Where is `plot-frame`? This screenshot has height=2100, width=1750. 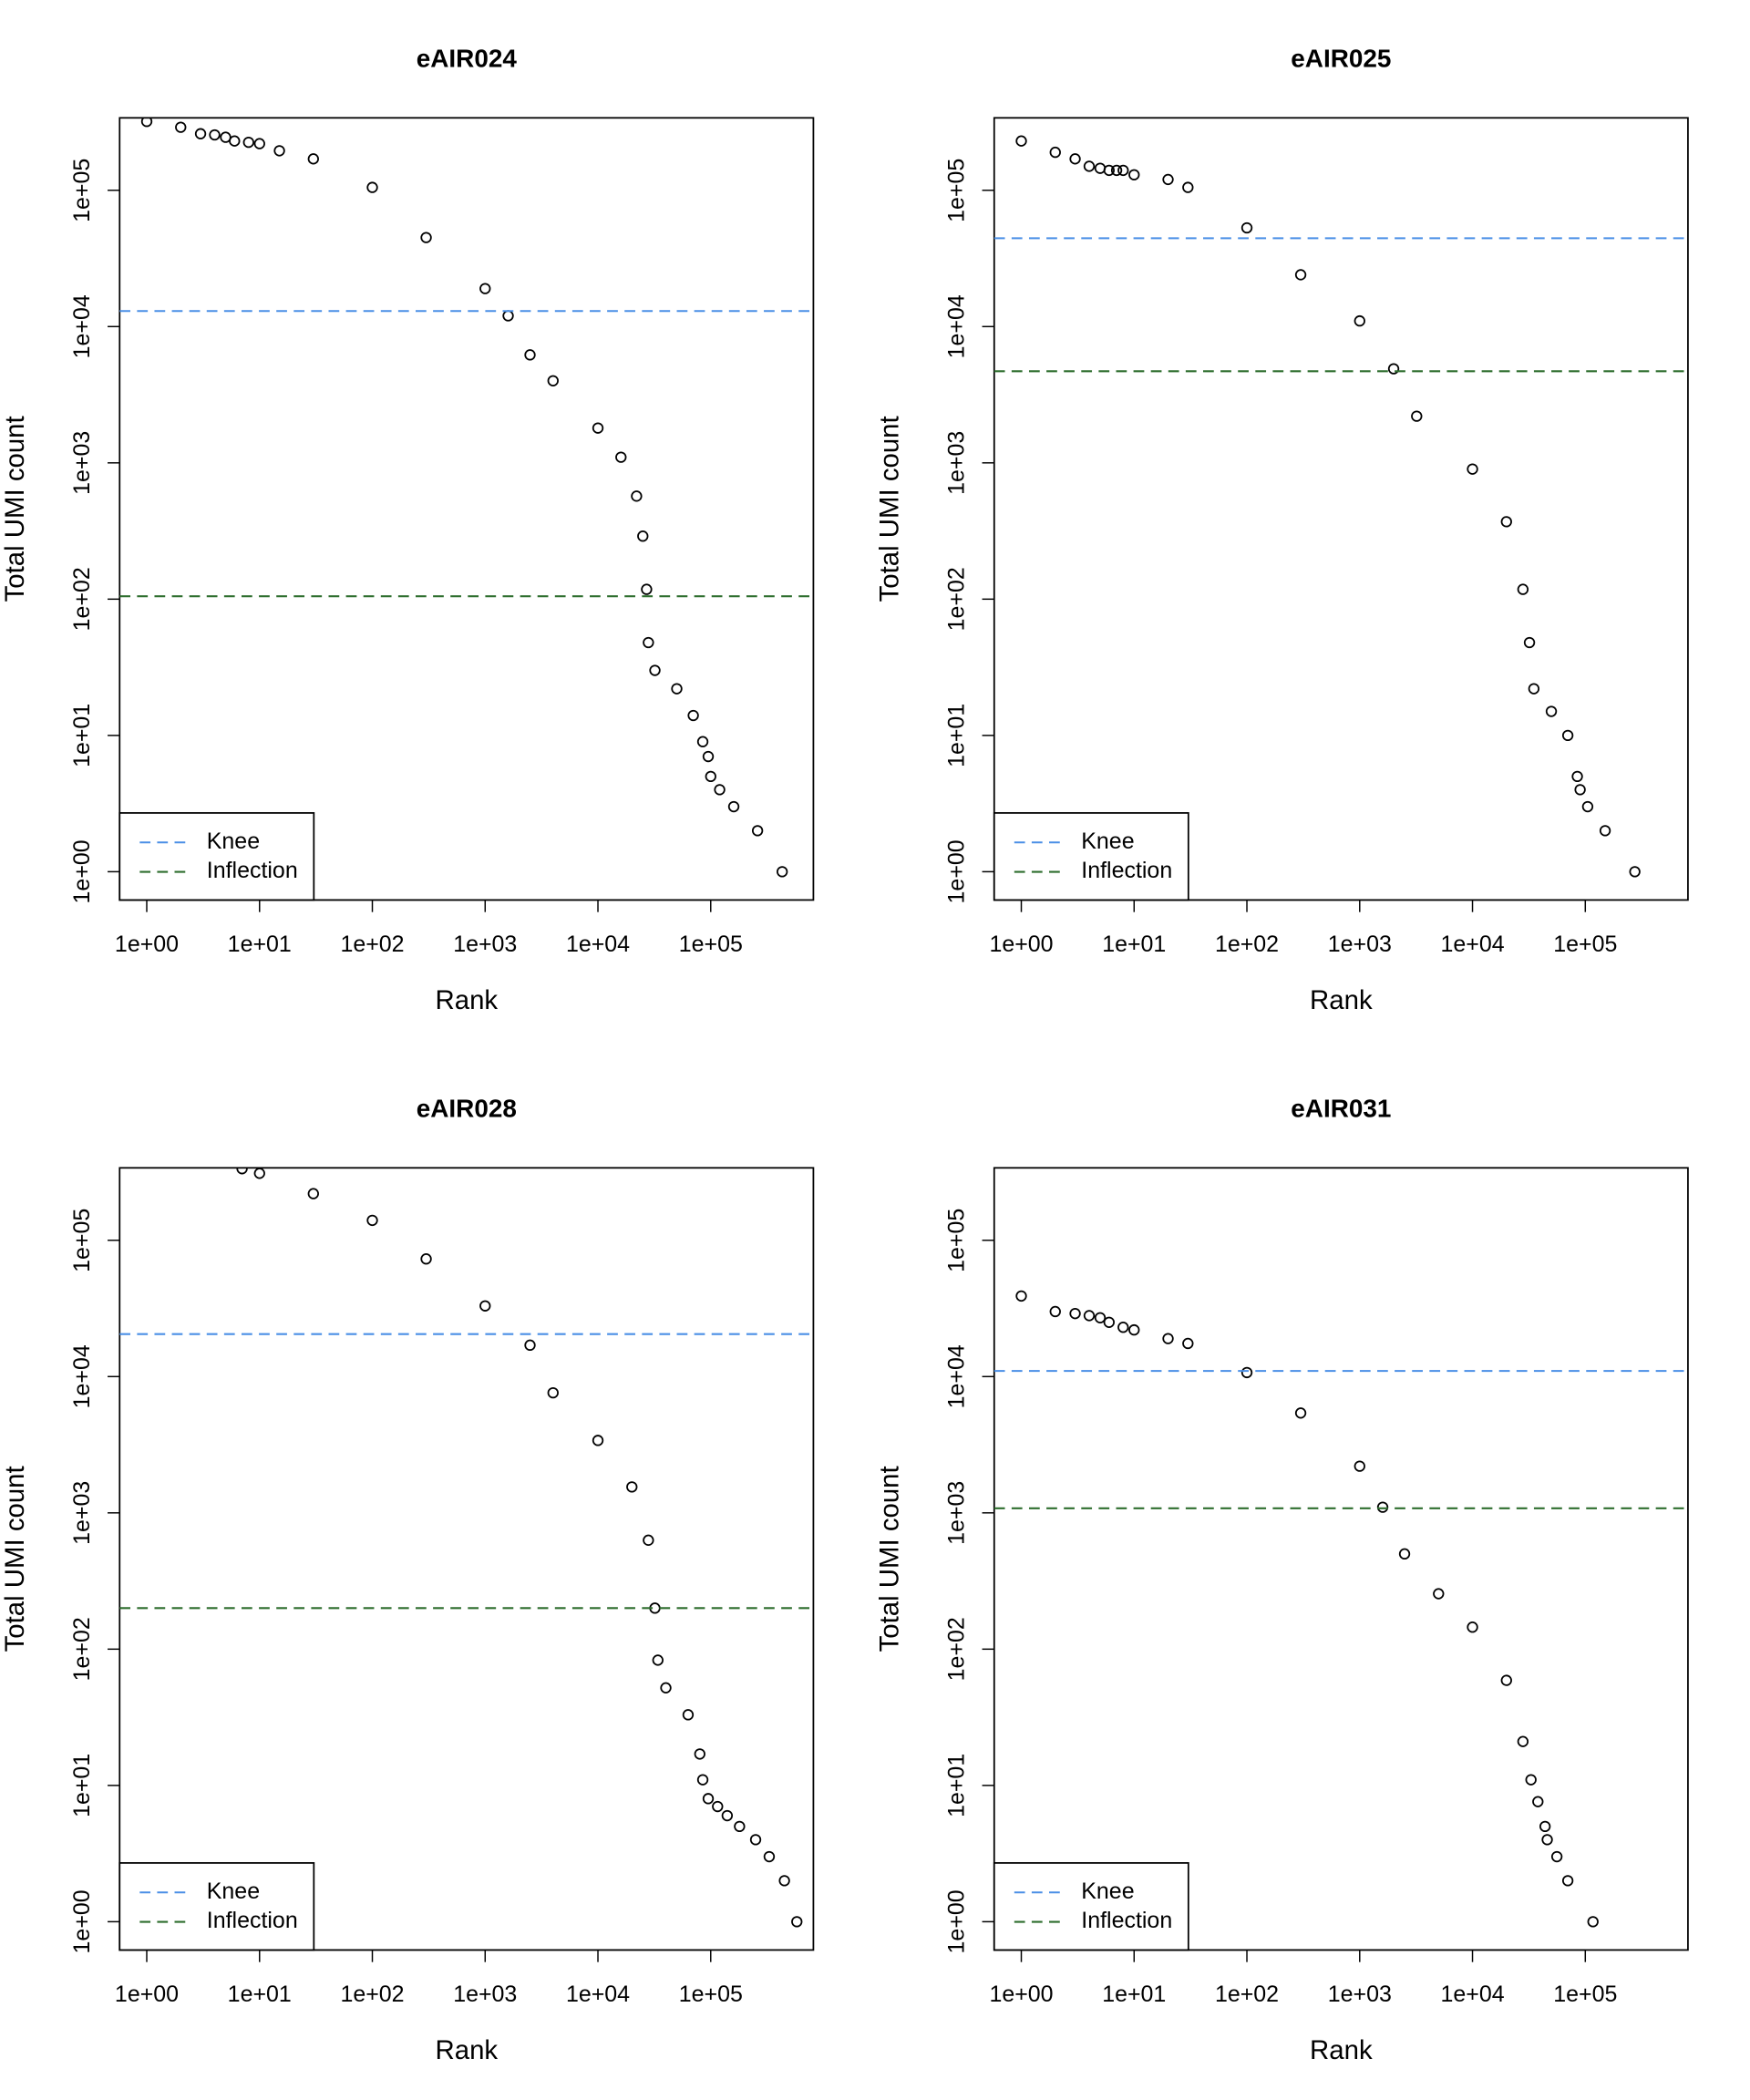 plot-frame is located at coordinates (1341, 509).